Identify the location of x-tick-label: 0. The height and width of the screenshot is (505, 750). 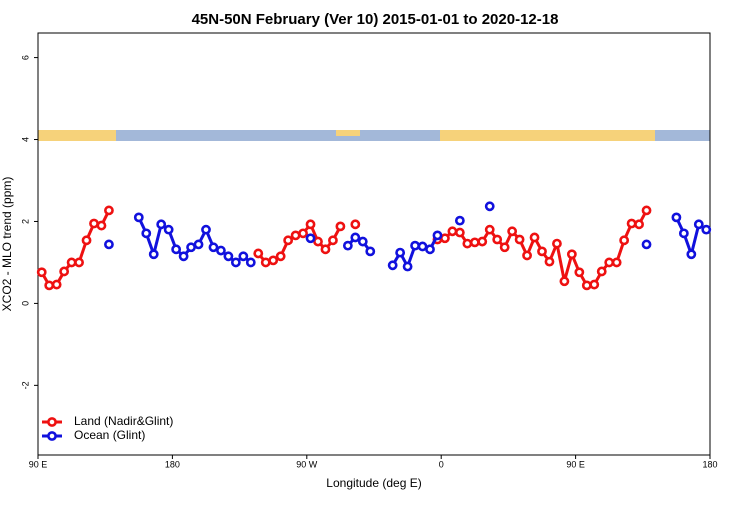
(441, 464).